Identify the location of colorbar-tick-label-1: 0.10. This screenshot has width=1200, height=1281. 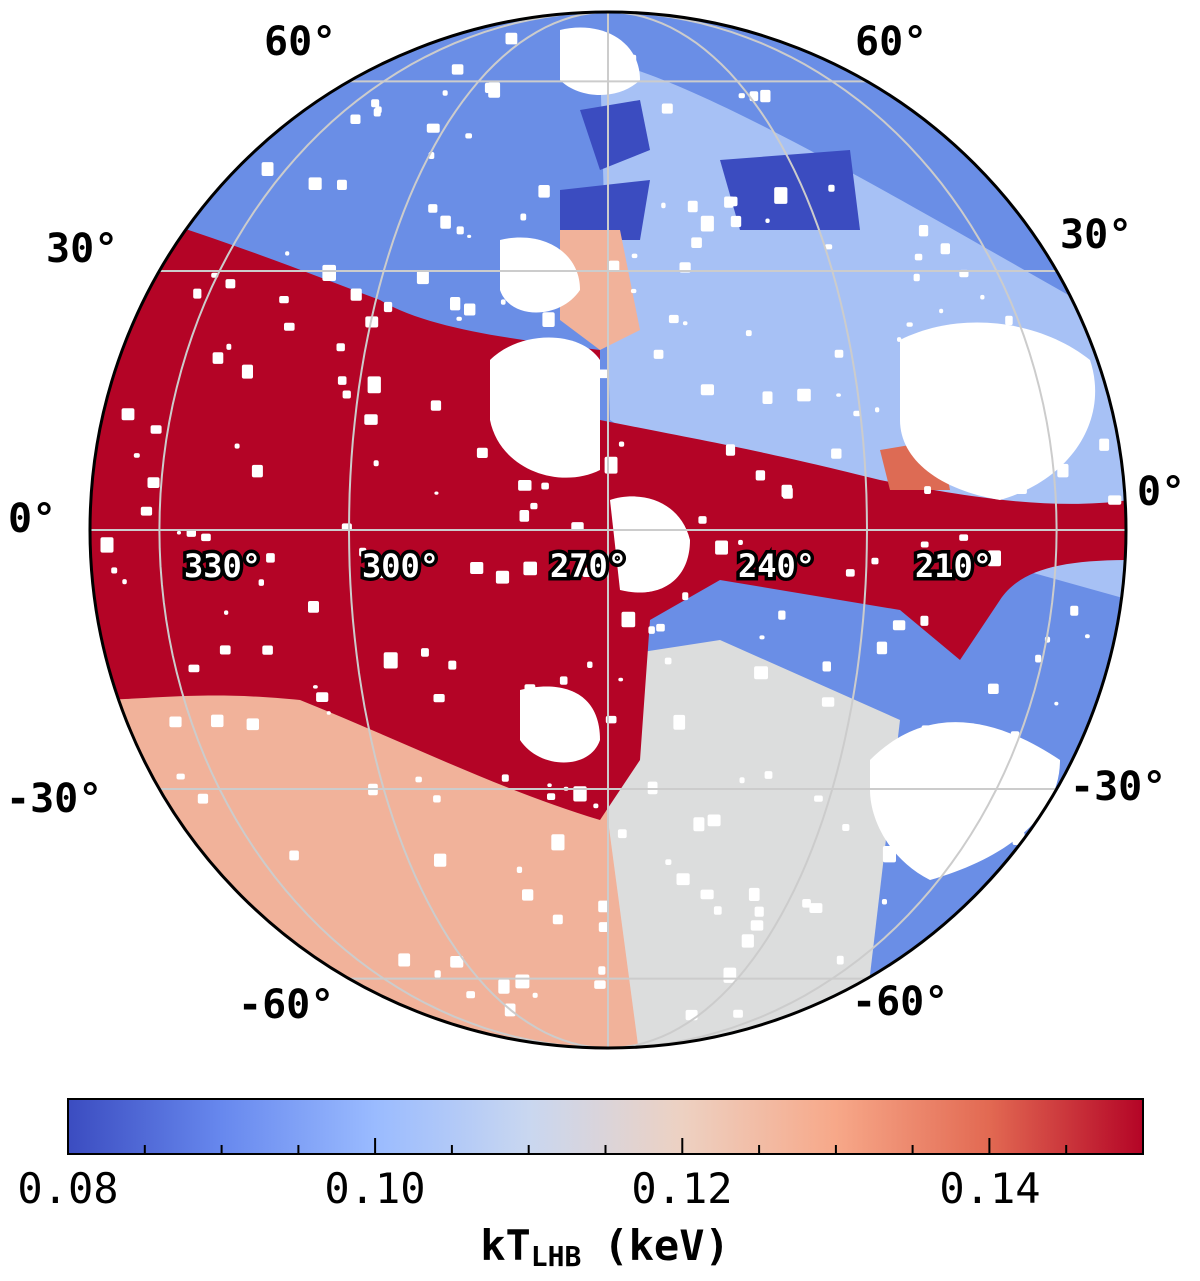
(374, 1188).